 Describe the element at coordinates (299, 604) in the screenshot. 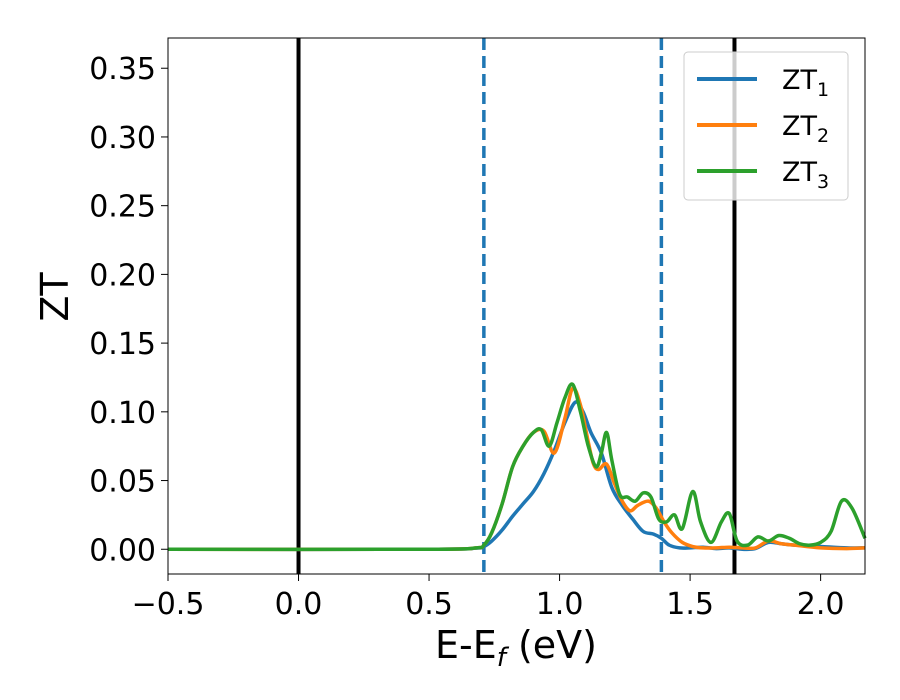

I see `x-tick-label: 0.0` at that location.